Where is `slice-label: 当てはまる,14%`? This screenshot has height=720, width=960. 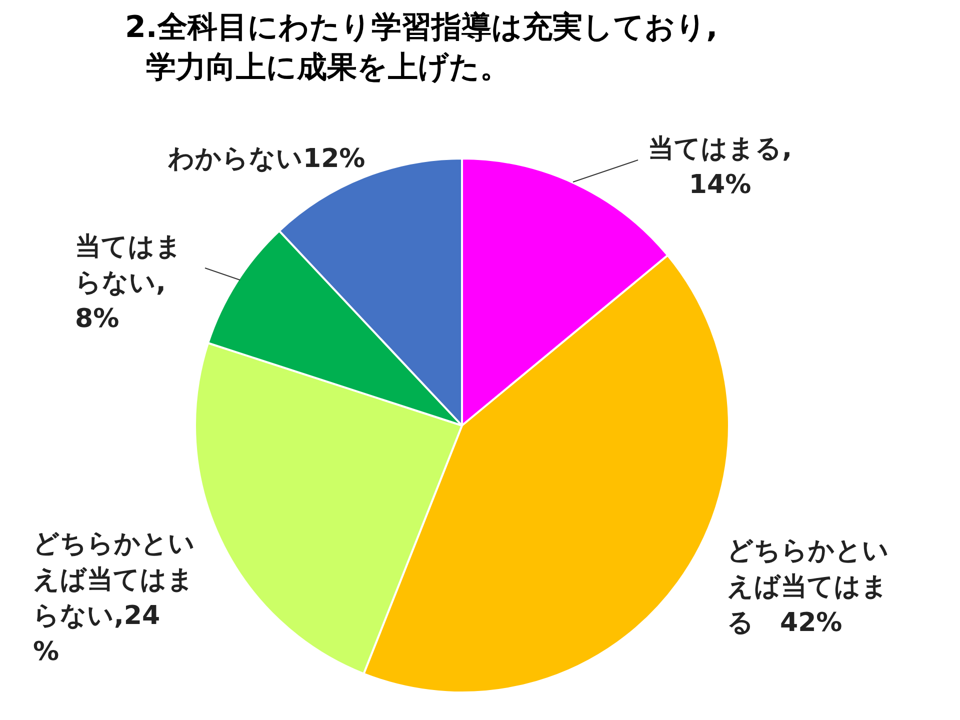 slice-label: 当てはまる,14% is located at coordinates (720, 167).